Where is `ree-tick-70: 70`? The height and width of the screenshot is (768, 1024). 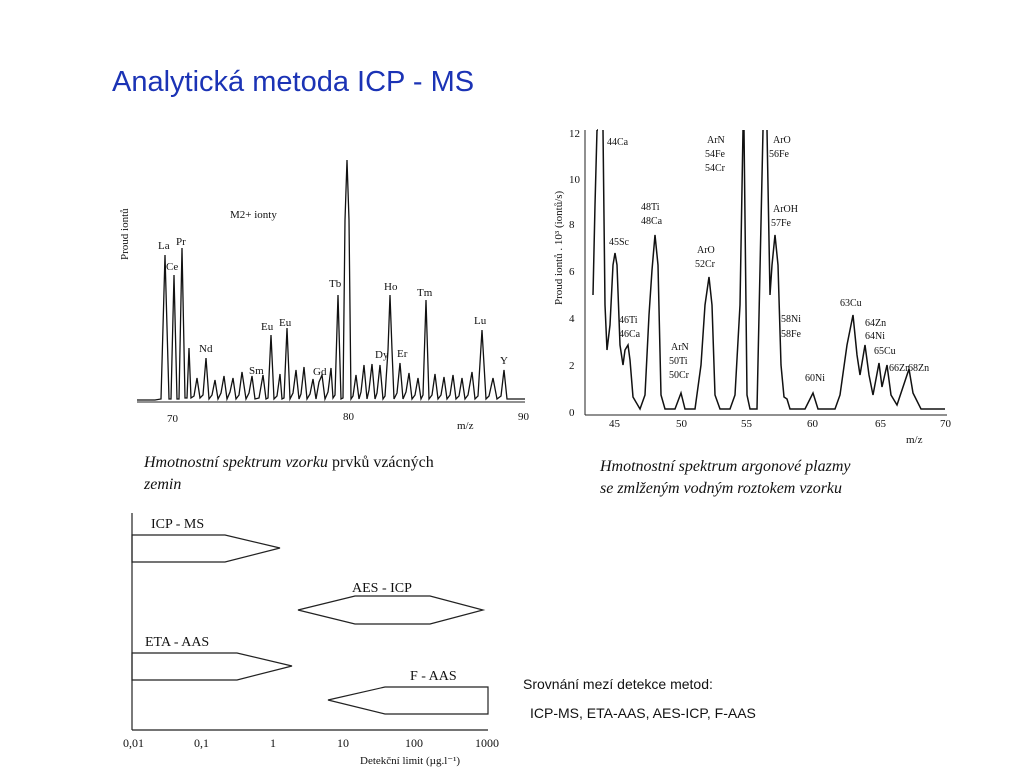
ree-tick-70: 70 is located at coordinates (173, 419).